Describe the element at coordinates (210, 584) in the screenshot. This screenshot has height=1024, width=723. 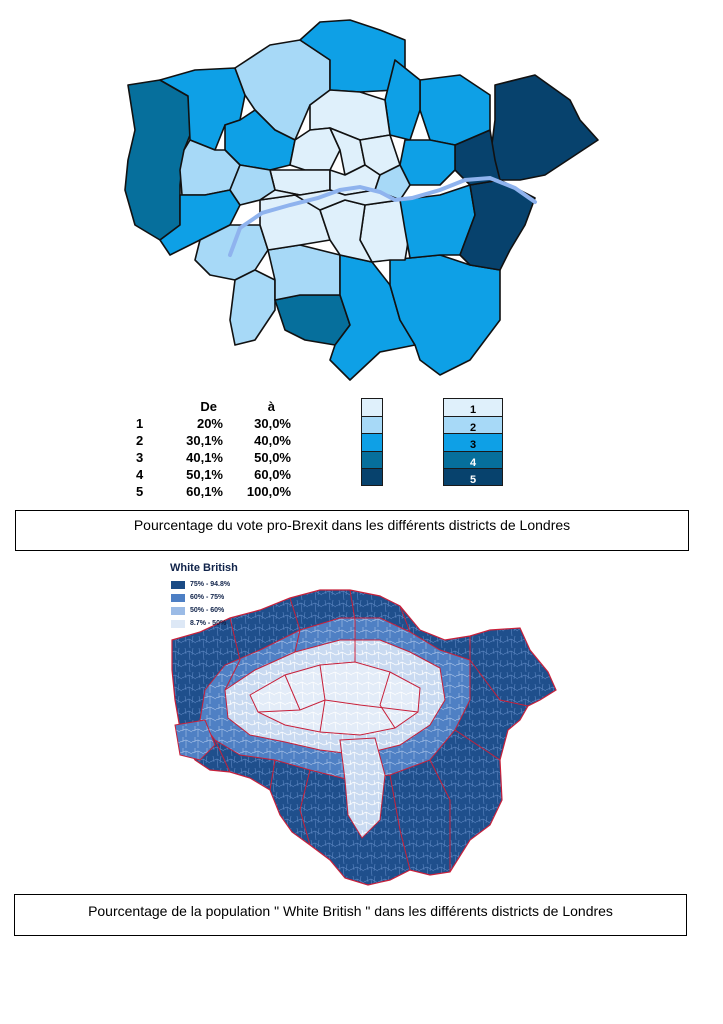
I see `legend2-label: 75% - 94.8%` at that location.